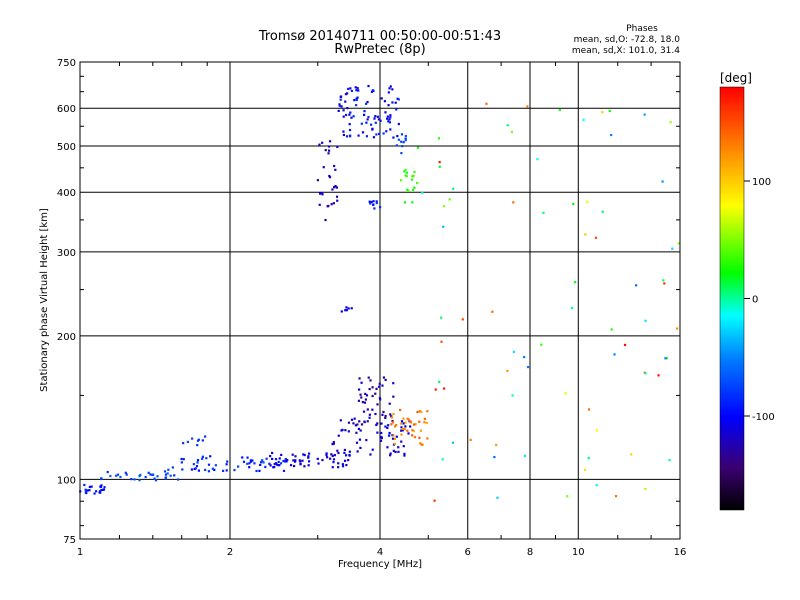 The image size is (800, 600). What do you see at coordinates (66, 337) in the screenshot?
I see `y-tick-label: 200` at bounding box center [66, 337].